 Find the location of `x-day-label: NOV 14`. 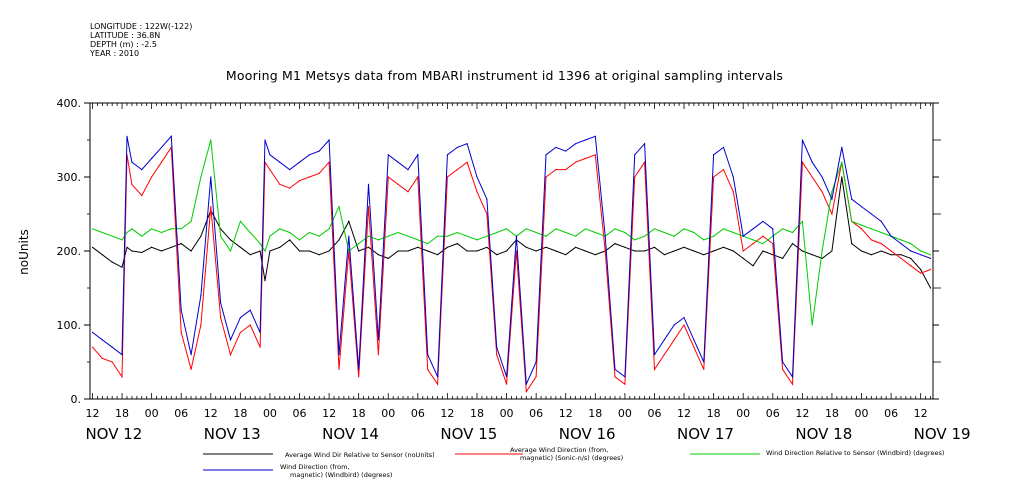

x-day-label: NOV 14 is located at coordinates (350, 434).